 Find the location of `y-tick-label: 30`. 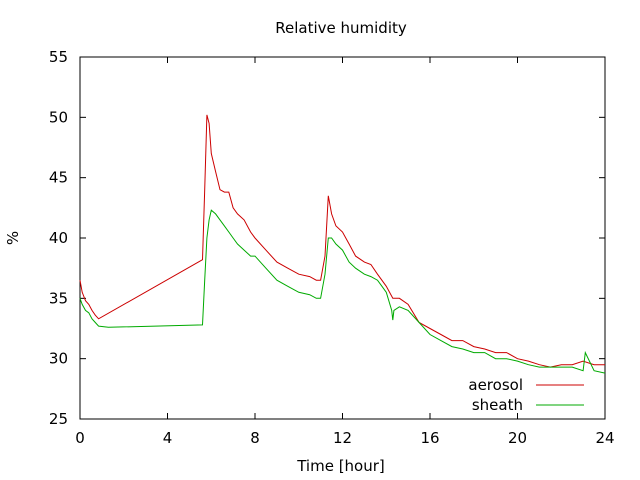

y-tick-label: 30 is located at coordinates (58, 359).